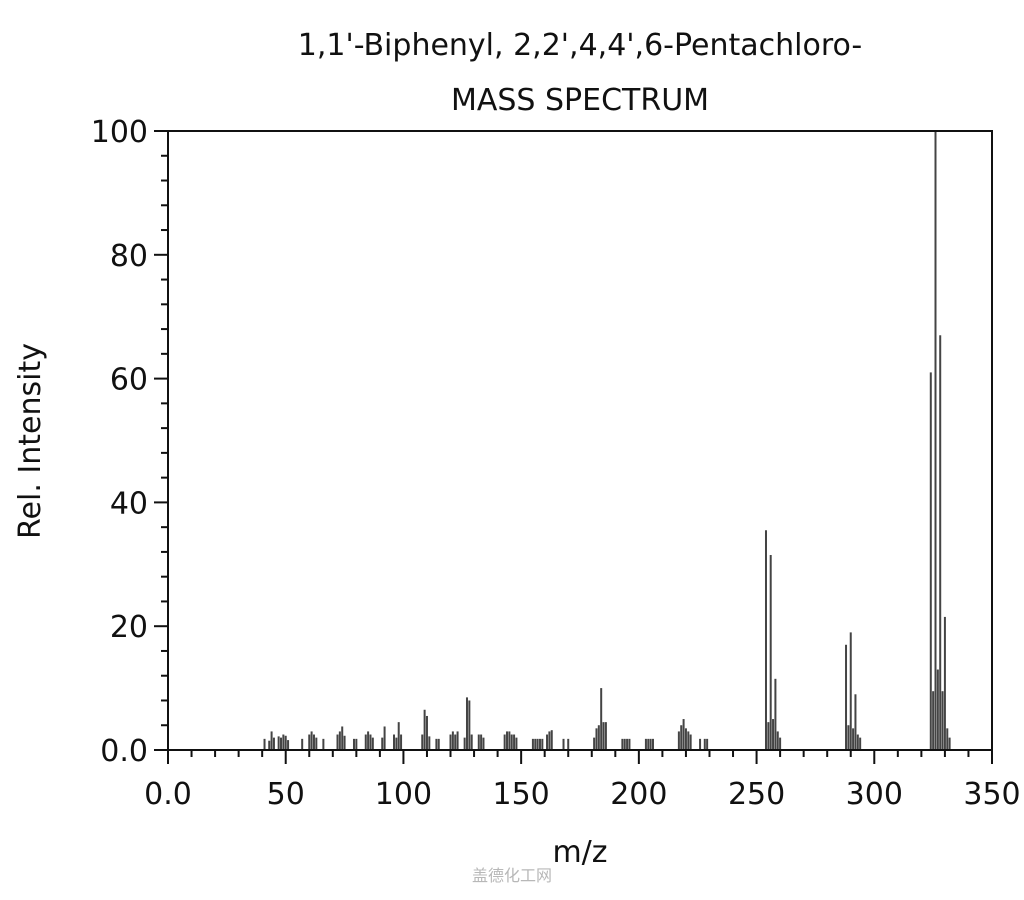  What do you see at coordinates (129, 256) in the screenshot?
I see `y-tick-label: 80` at bounding box center [129, 256].